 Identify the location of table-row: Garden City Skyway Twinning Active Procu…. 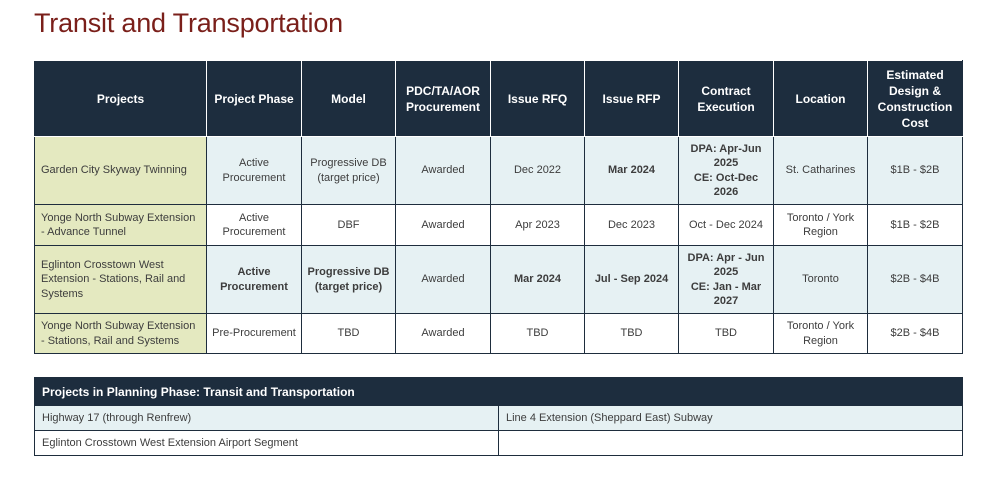
(498, 170).